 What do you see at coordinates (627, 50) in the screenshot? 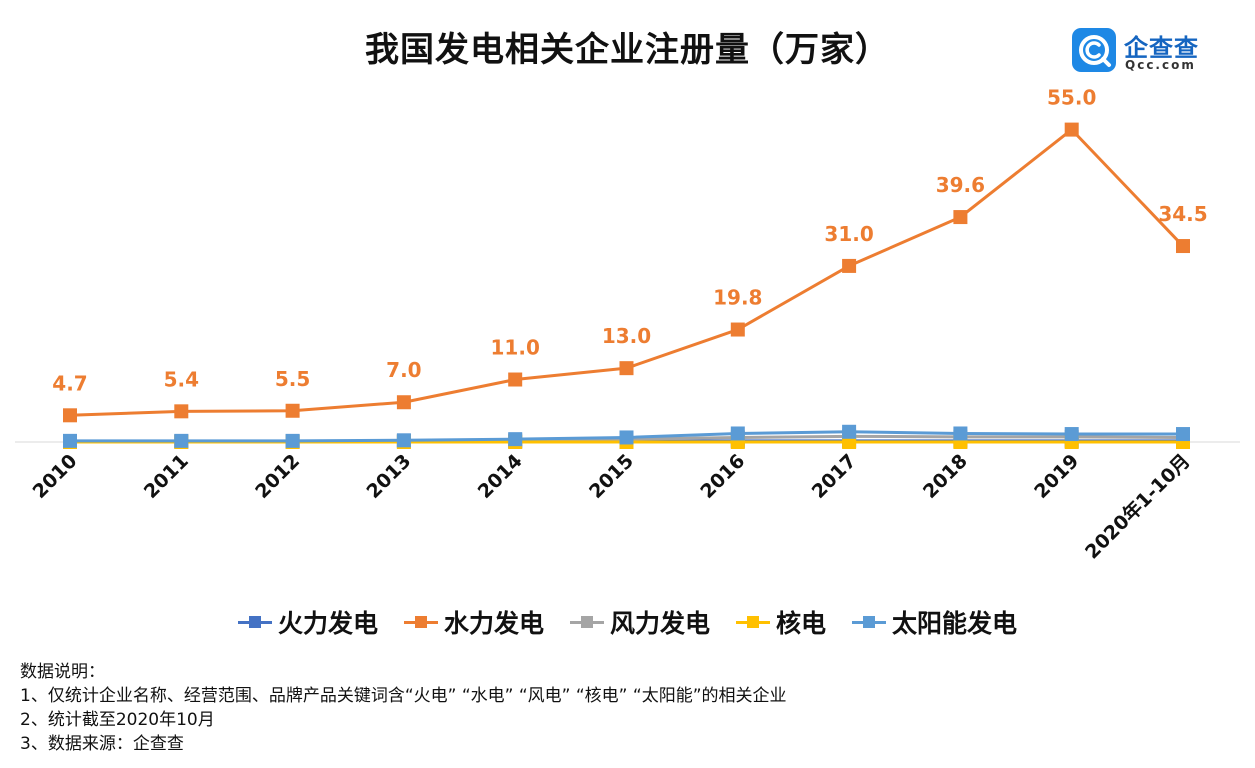
I see `chart-title: 我国发电相关企业注册量（万家）` at bounding box center [627, 50].